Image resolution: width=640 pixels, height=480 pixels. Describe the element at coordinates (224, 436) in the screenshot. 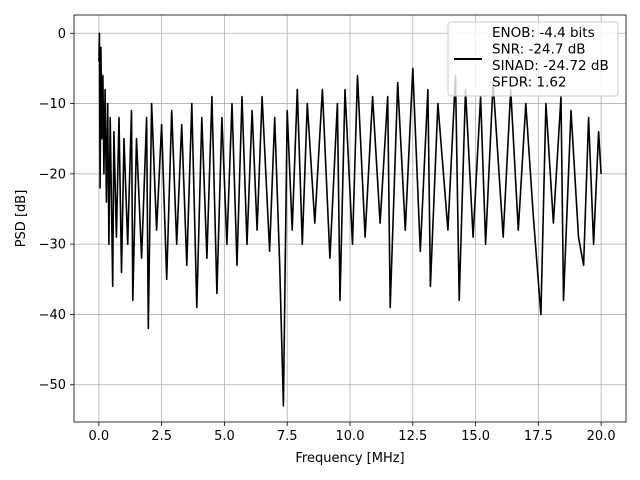

I see `x-tick-label: 5.0` at that location.